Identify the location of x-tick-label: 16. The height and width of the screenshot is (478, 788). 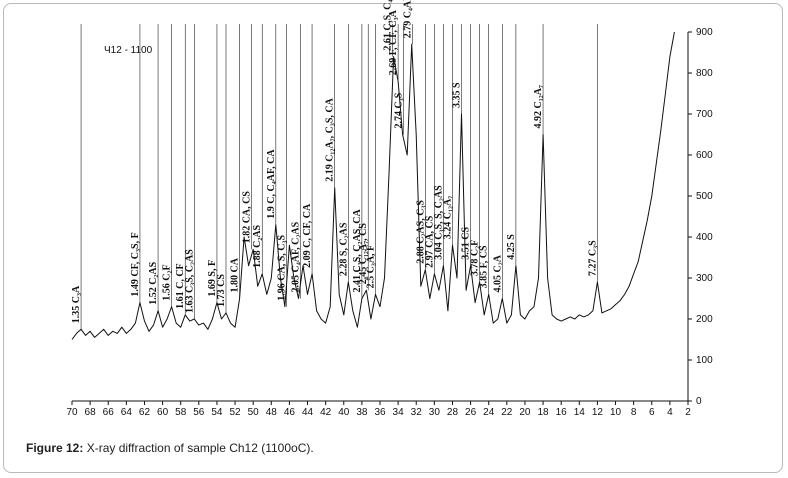
(562, 412).